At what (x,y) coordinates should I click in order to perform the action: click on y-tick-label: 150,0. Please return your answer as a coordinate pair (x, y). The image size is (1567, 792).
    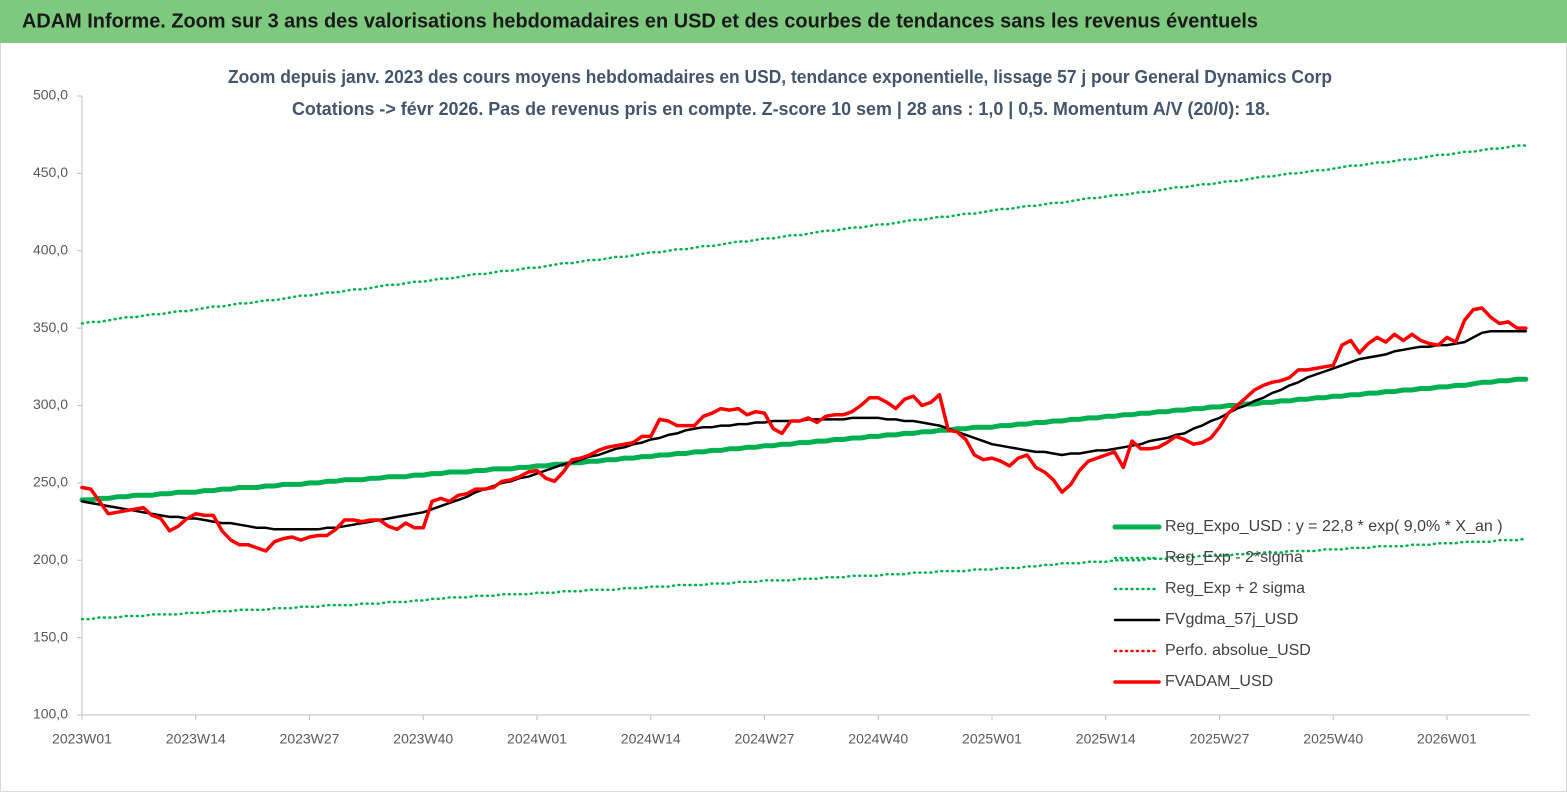
    Looking at the image, I should click on (50, 636).